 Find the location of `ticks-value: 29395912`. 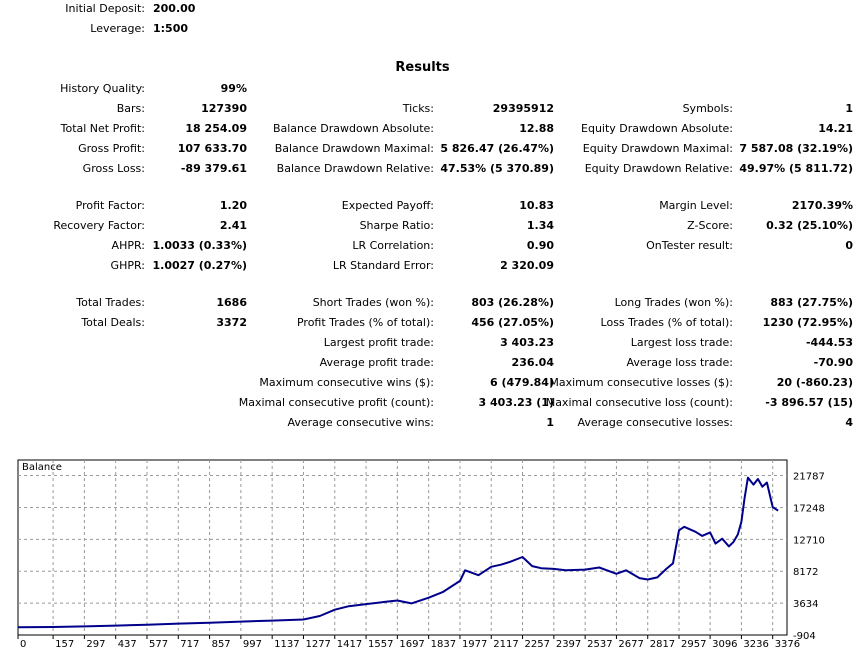

ticks-value: 29395912 is located at coordinates (523, 108).